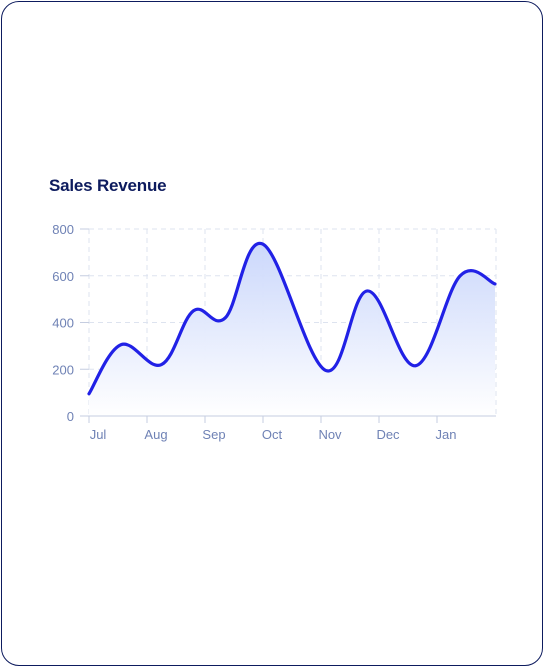 The image size is (546, 669). I want to click on chart-title: Sales Revenue, so click(108, 185).